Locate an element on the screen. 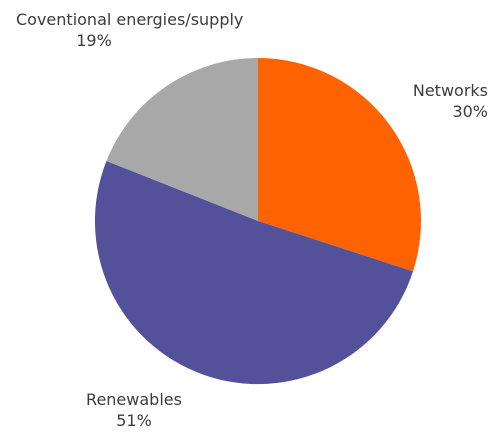  slice-value-networks: 30% is located at coordinates (470, 111).